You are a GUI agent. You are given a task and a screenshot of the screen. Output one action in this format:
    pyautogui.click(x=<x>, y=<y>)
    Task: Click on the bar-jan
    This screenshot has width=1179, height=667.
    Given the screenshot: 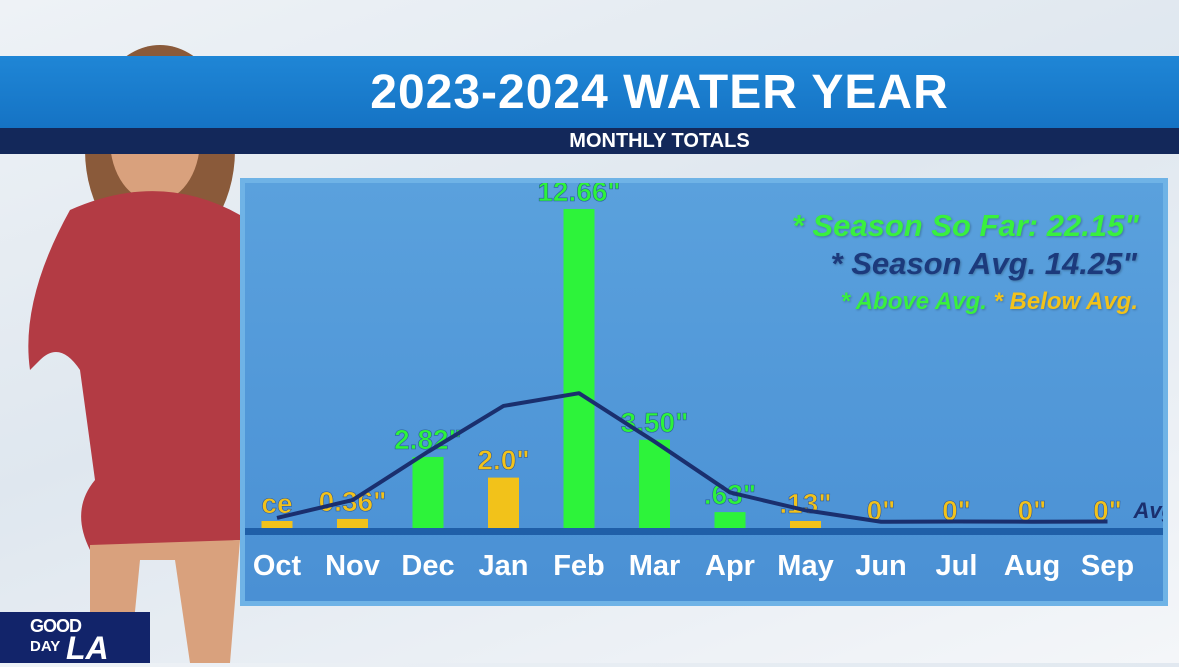 What is the action you would take?
    pyautogui.click(x=503, y=502)
    